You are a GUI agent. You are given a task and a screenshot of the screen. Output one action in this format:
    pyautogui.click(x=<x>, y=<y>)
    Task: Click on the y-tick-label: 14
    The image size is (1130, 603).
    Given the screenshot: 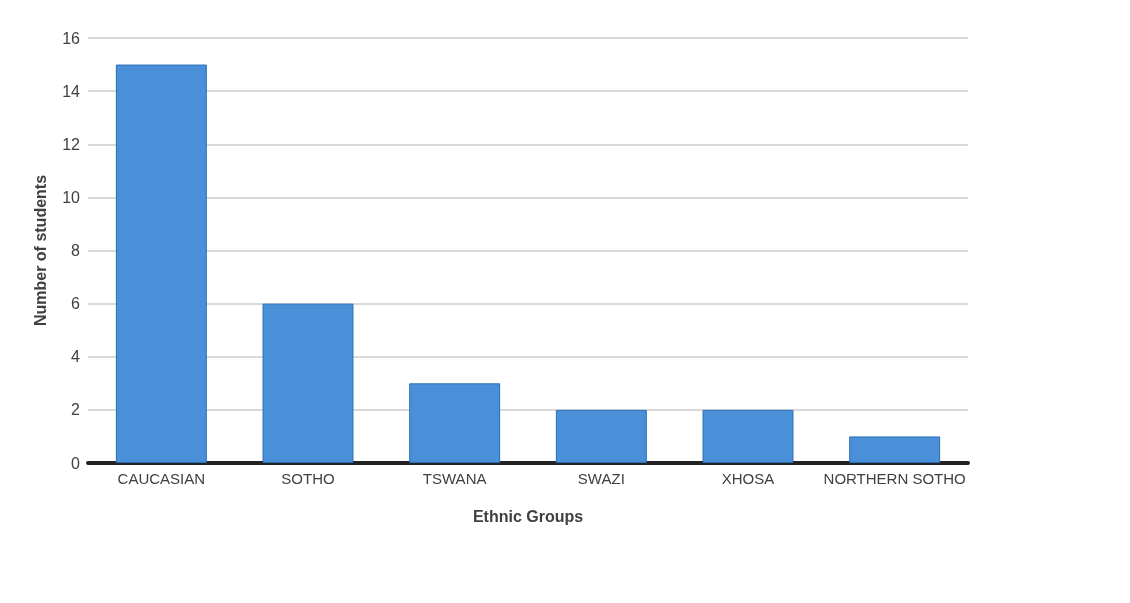 What is the action you would take?
    pyautogui.click(x=71, y=91)
    